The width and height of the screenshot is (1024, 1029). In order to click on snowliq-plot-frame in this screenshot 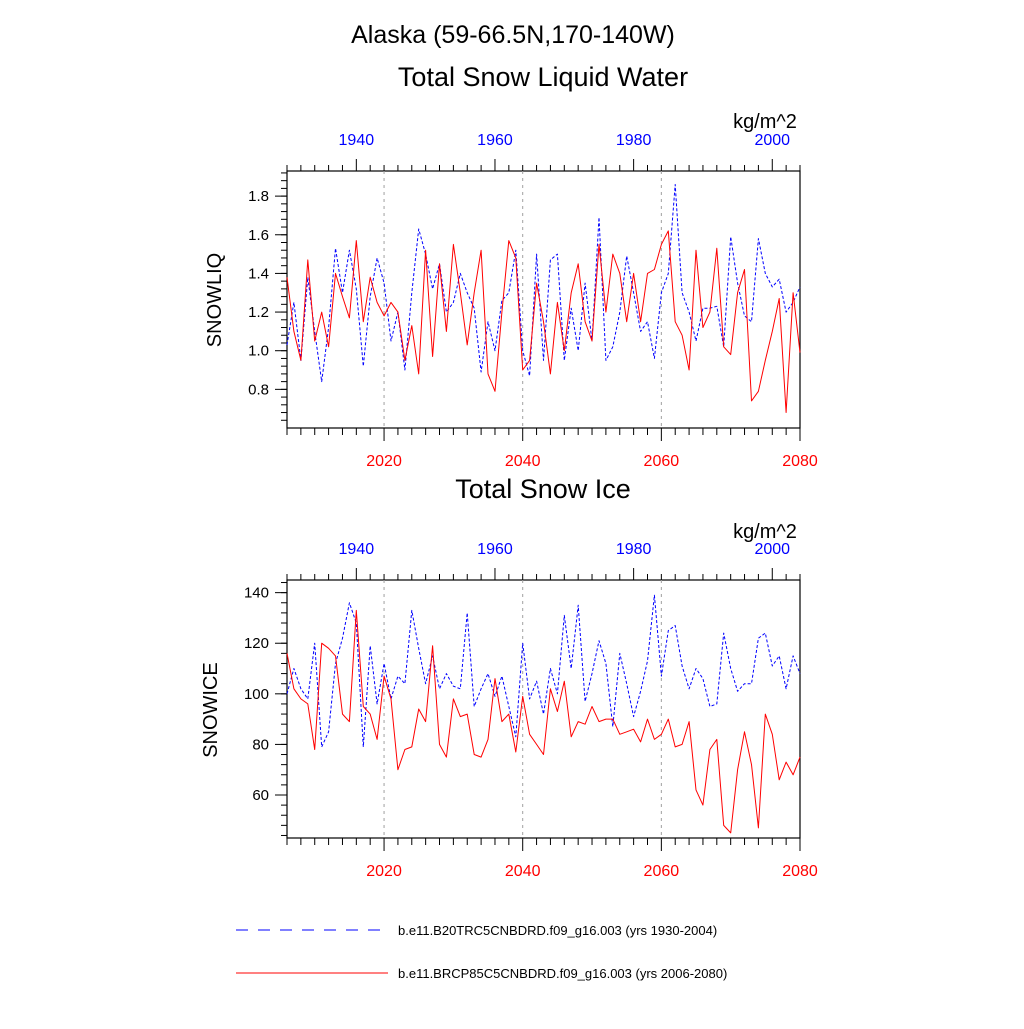, I will do `click(543, 299)`.